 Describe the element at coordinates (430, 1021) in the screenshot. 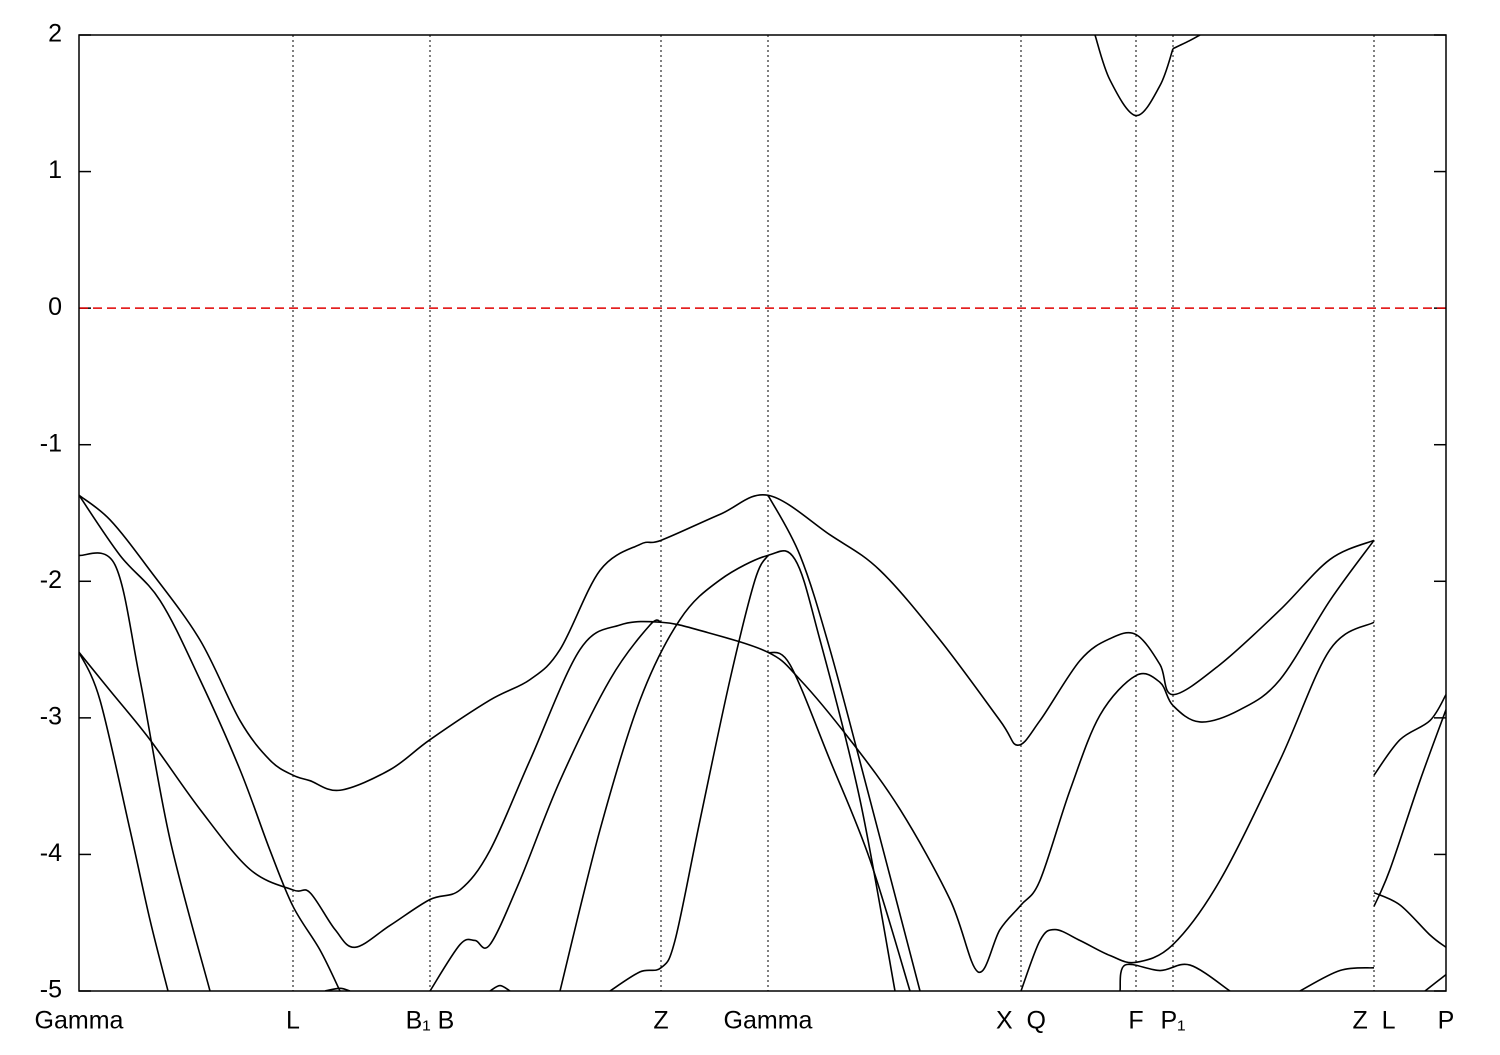

I see `x-tick-label: B₁ B` at that location.